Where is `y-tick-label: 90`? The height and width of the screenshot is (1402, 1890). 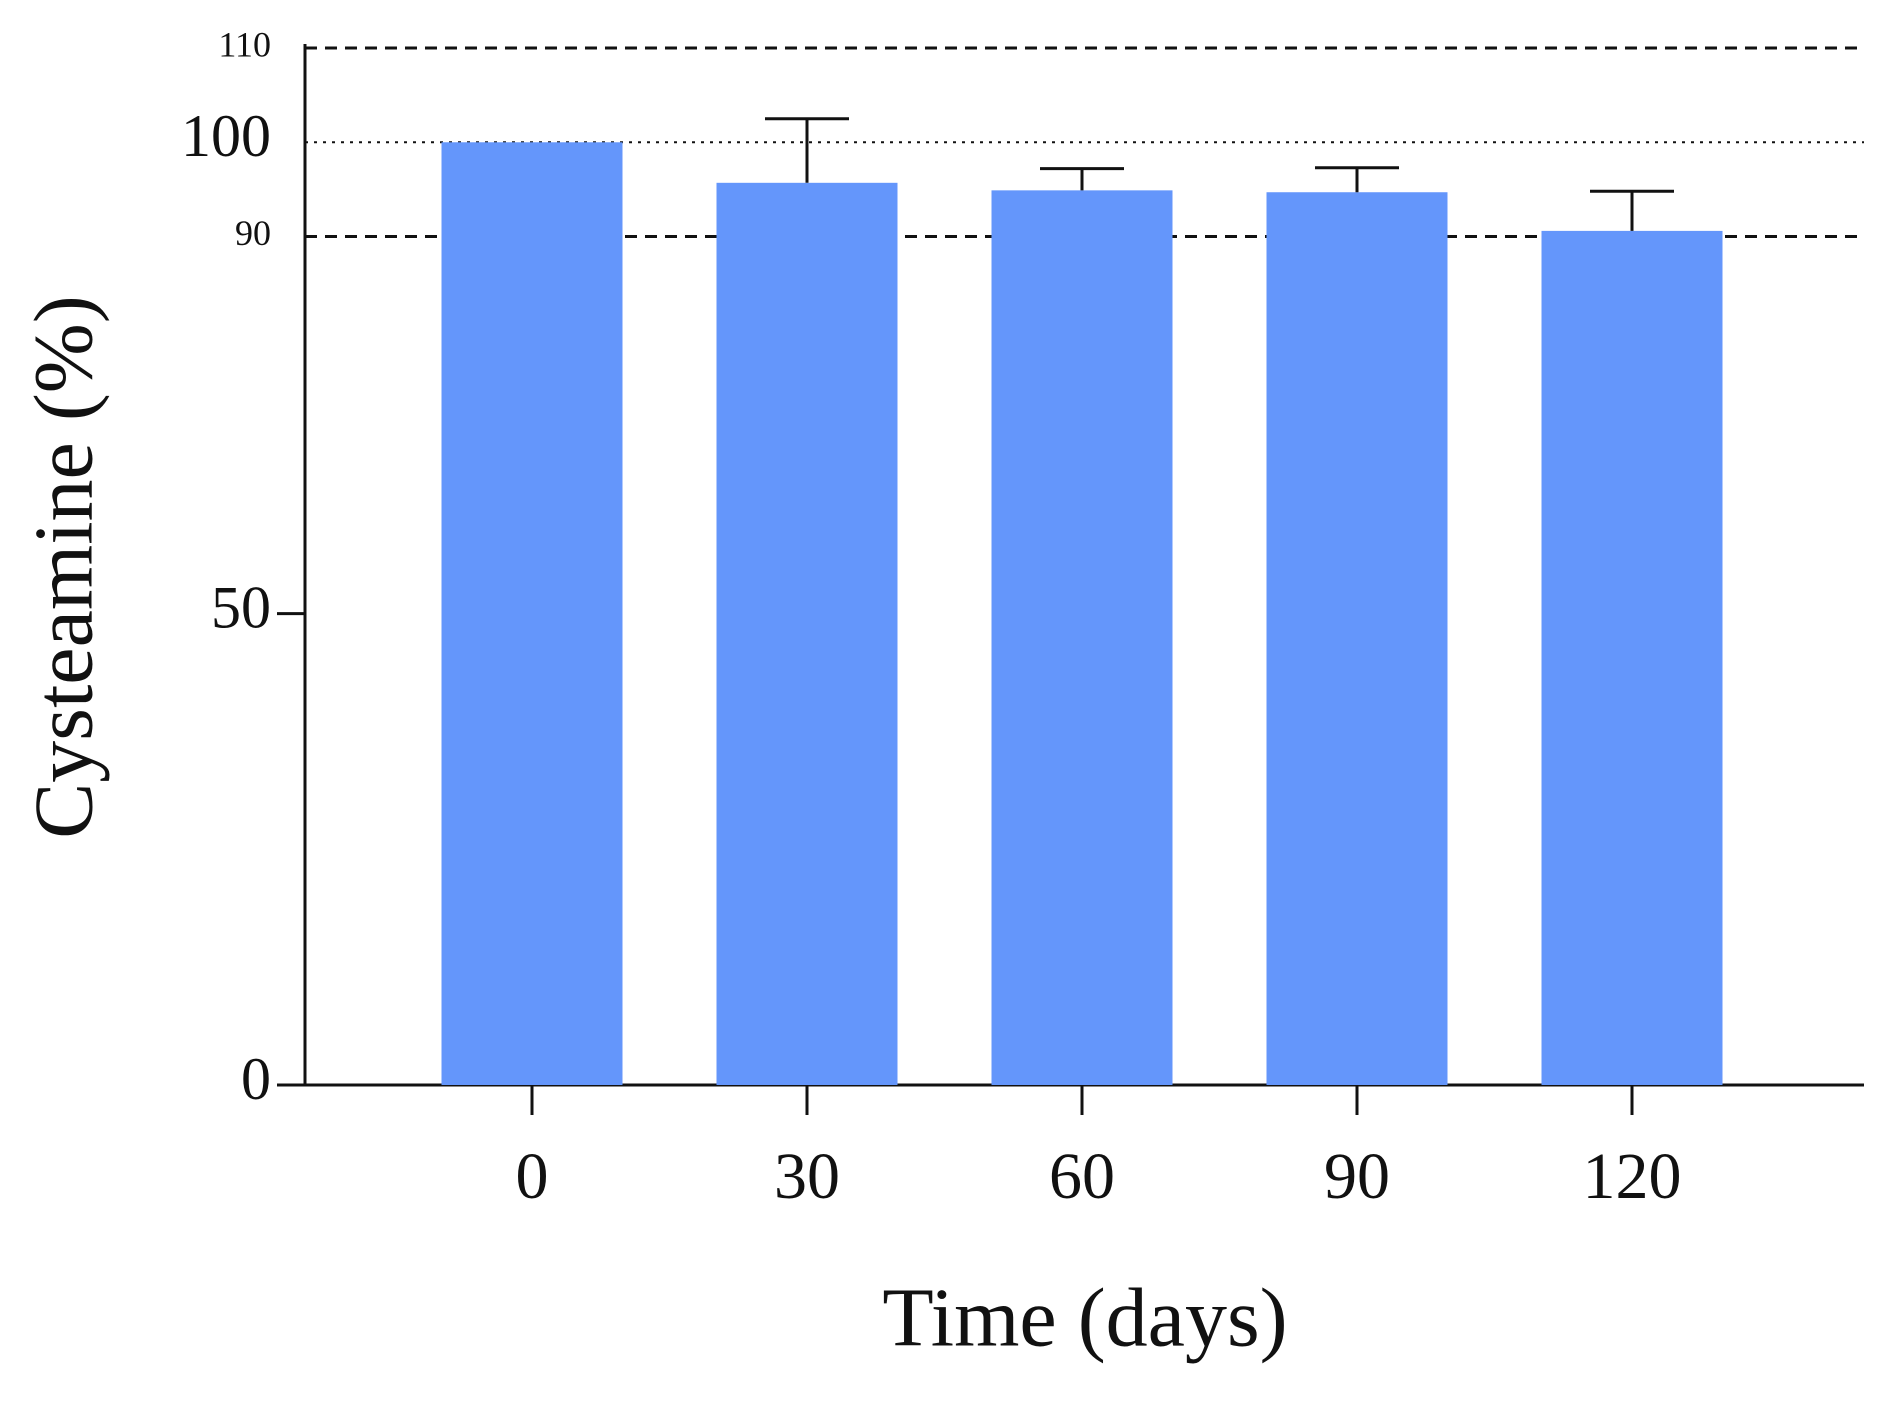
y-tick-label: 90 is located at coordinates (253, 233).